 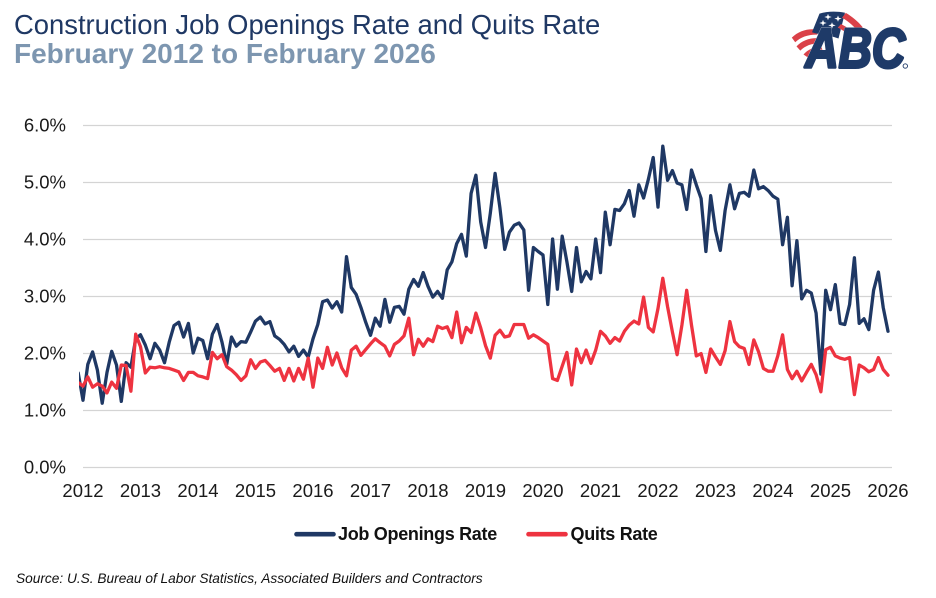 I want to click on svg-text: 2014, so click(x=197, y=490).